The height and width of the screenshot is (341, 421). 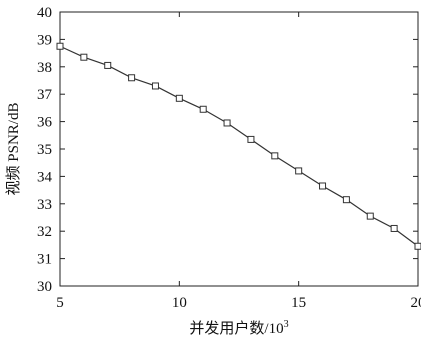 What do you see at coordinates (44, 205) in the screenshot?
I see `y-tick-label: 33` at bounding box center [44, 205].